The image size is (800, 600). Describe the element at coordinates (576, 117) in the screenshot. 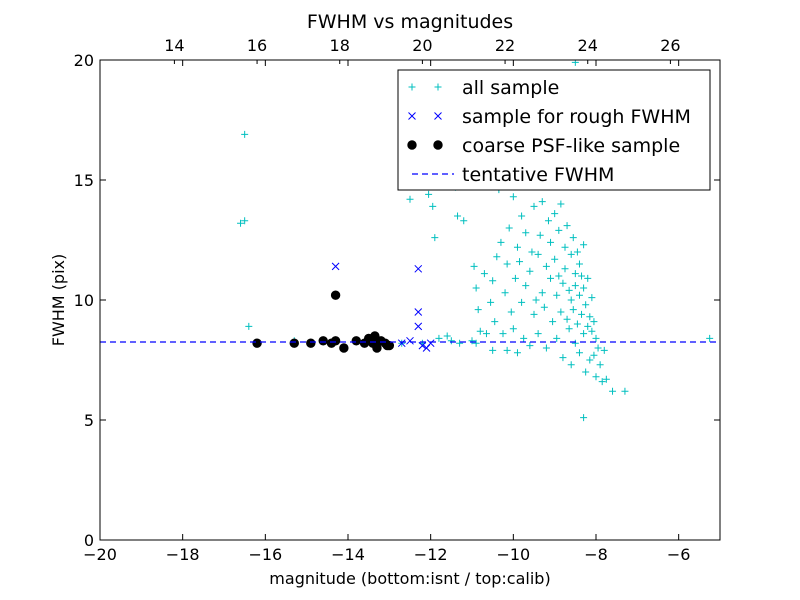

I see `legend-label: sample for rough FWHM` at that location.